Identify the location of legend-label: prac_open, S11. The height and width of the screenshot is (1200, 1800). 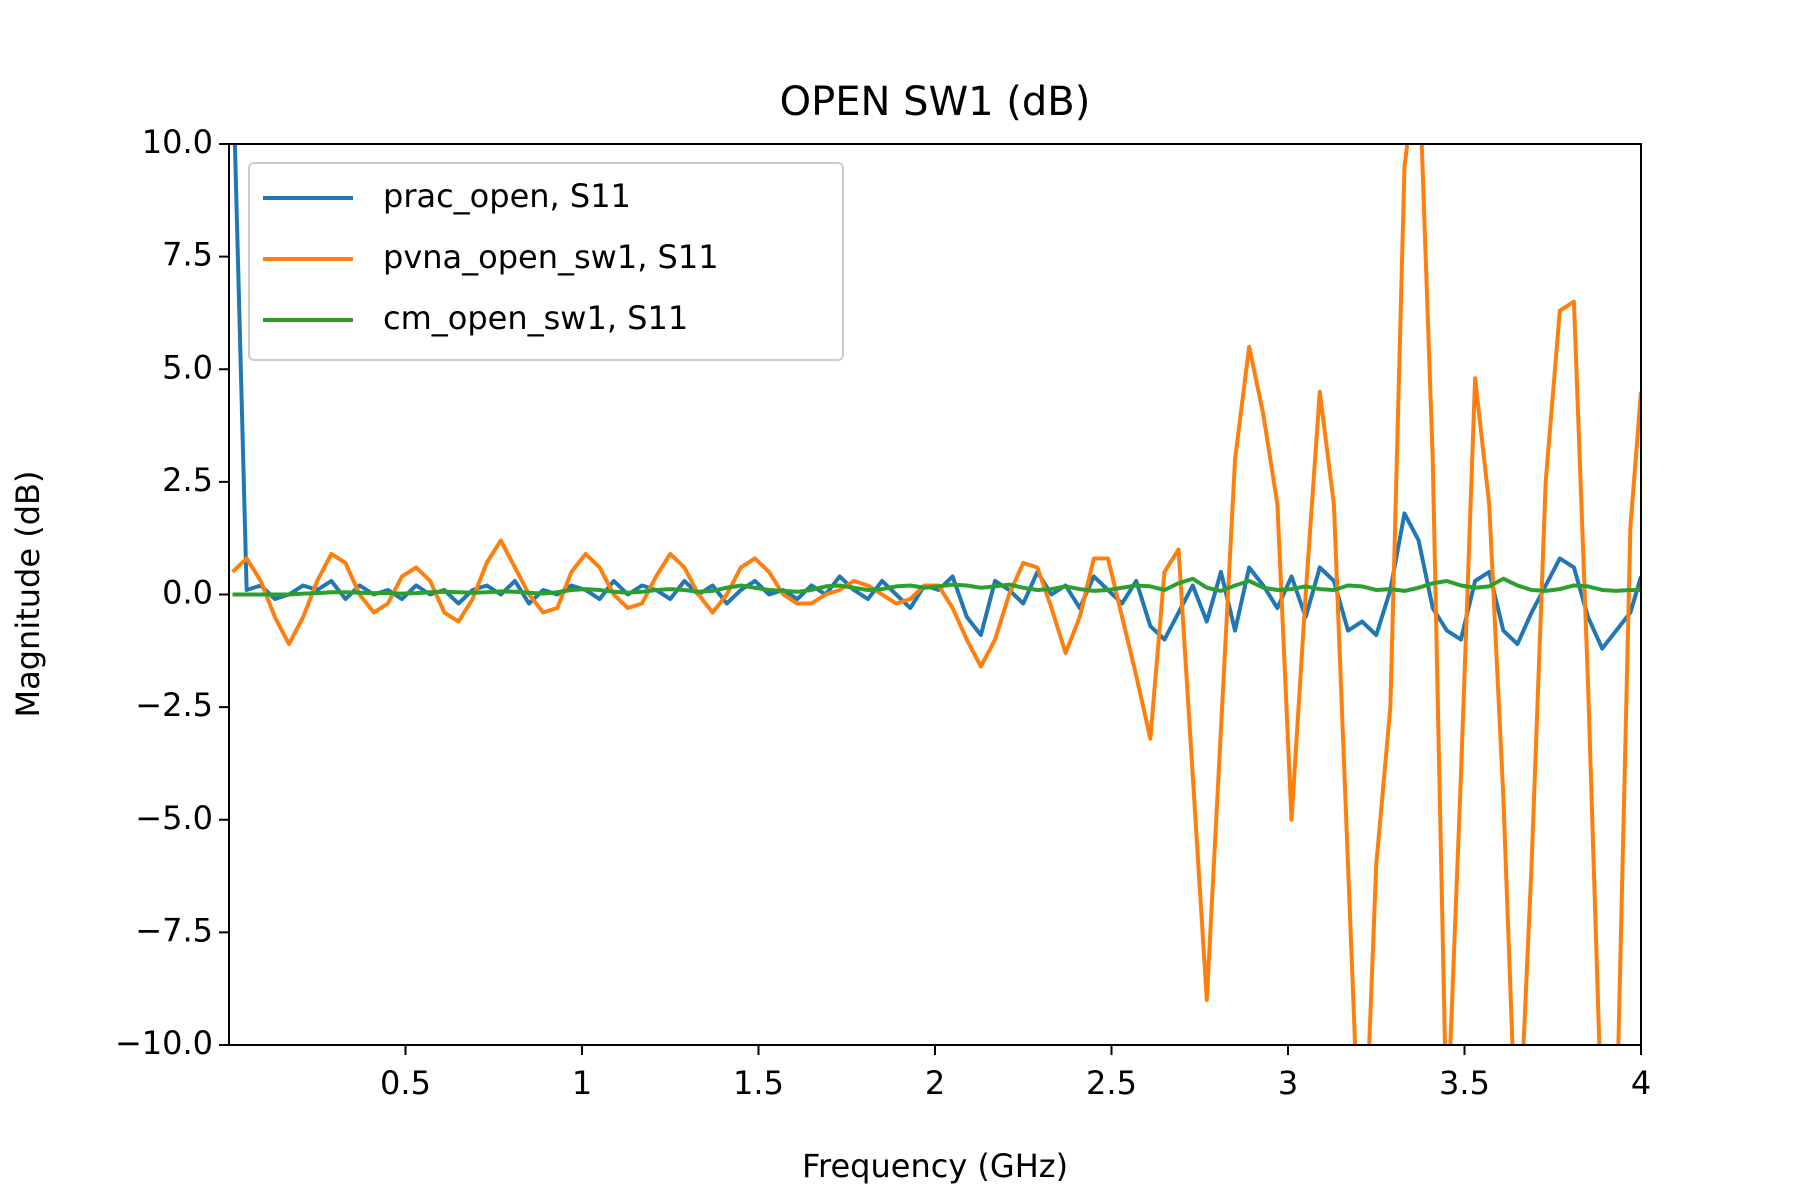
(507, 196).